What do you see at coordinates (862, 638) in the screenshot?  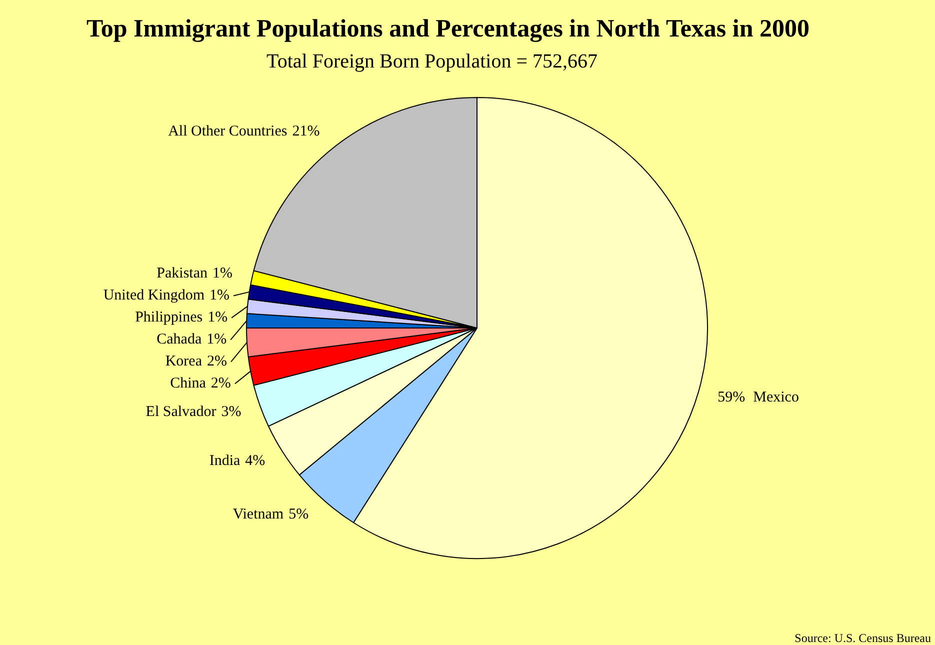 I see `source-note: Source: U.S. Census Bureau` at bounding box center [862, 638].